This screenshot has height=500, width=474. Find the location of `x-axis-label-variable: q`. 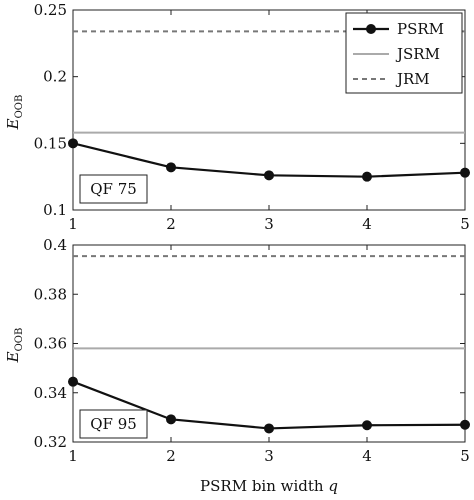

x-axis-label-variable: q is located at coordinates (333, 486).